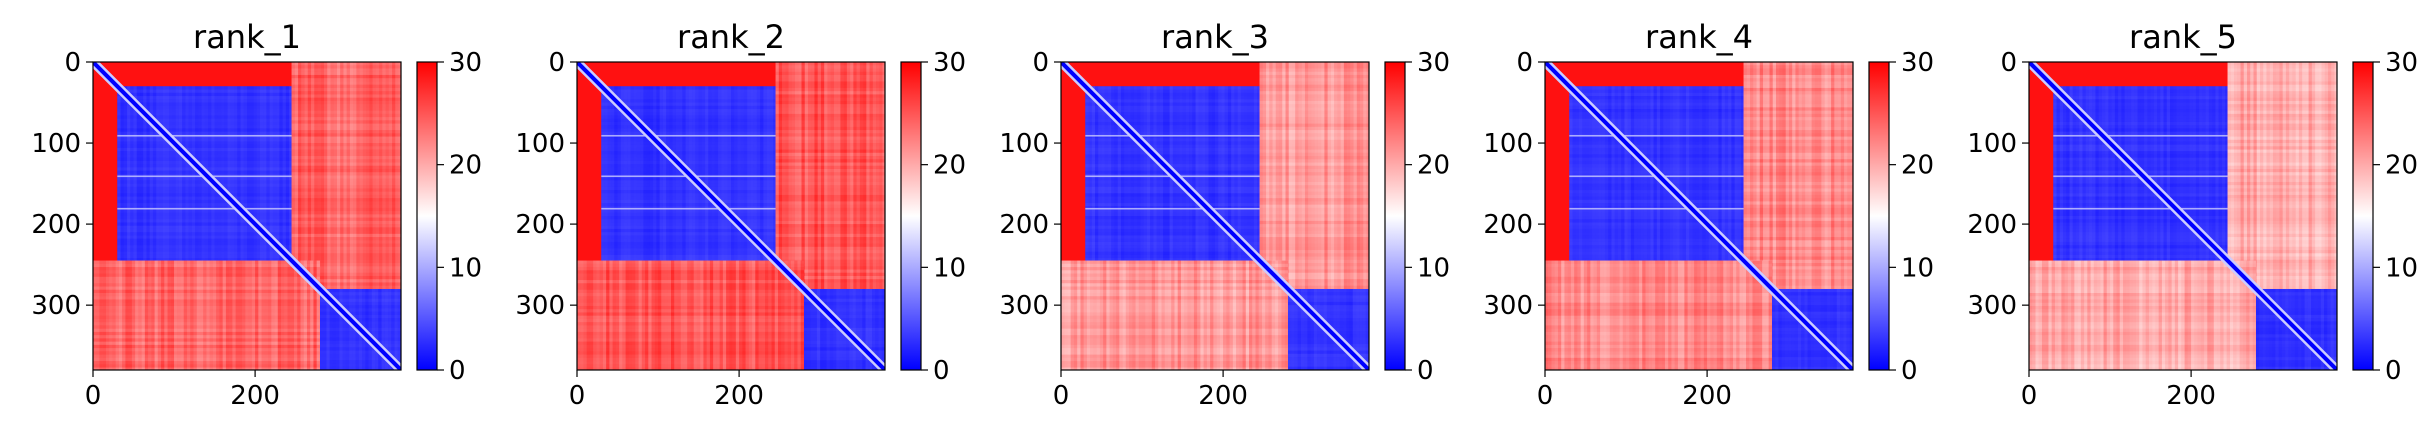 The image size is (2435, 438). I want to click on x-tick-label: 200, so click(2191, 396).